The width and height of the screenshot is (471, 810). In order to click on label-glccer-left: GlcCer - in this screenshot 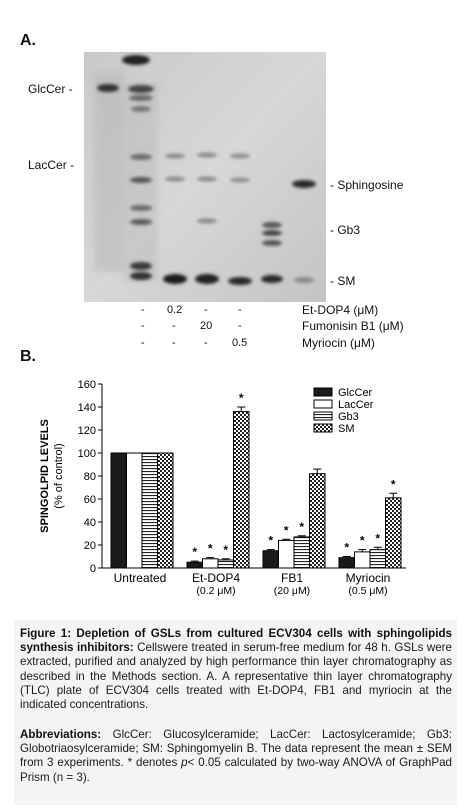, I will do `click(50, 89)`.